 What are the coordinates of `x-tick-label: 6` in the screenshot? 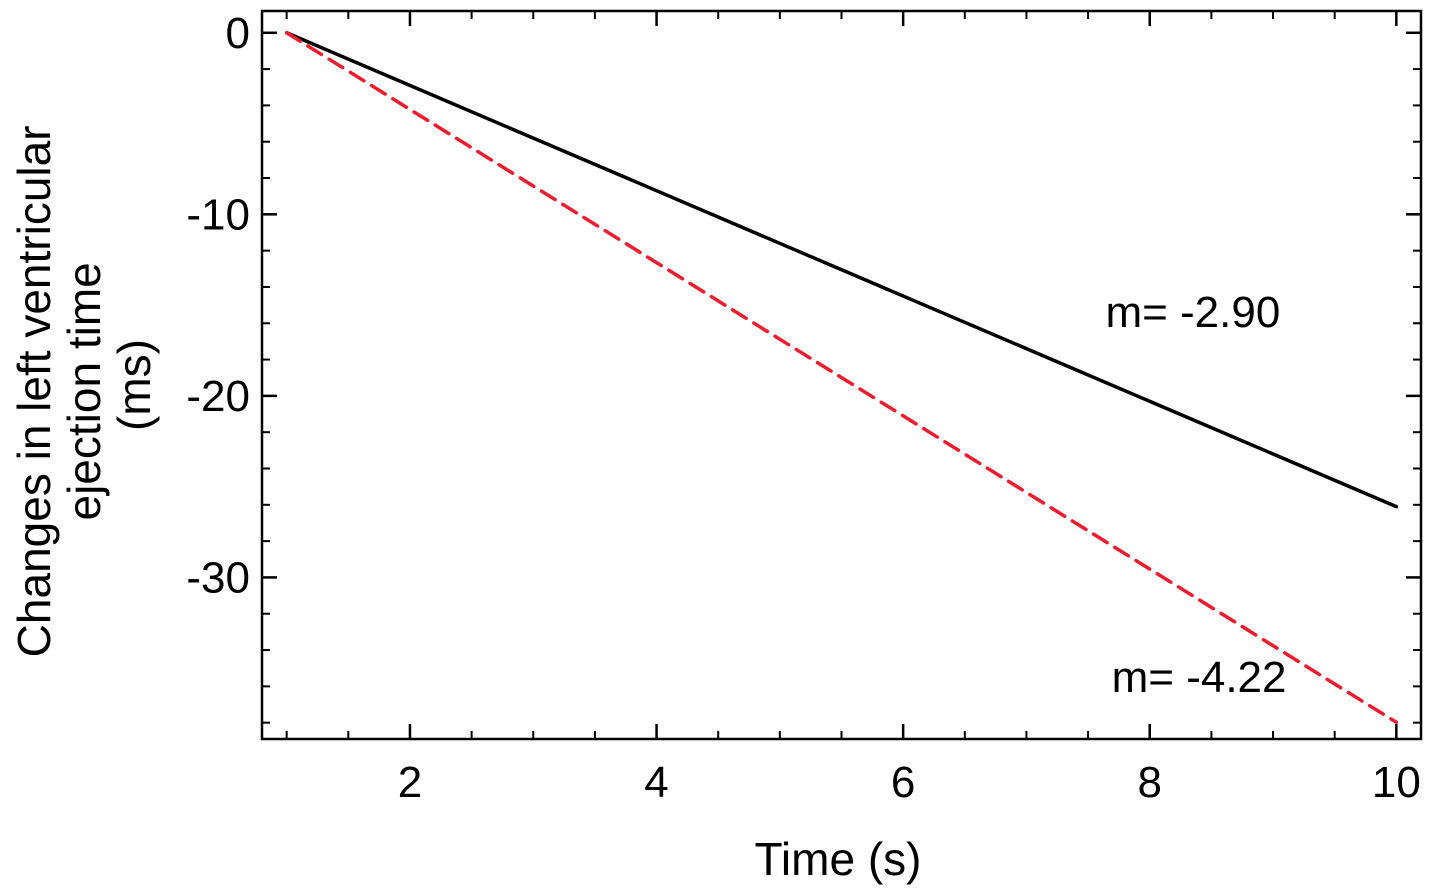 It's located at (903, 782).